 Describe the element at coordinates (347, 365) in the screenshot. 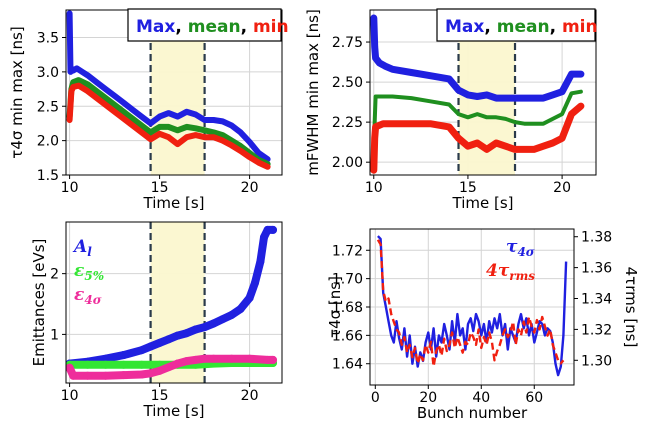

I see `y-tick-label: 1.64` at that location.